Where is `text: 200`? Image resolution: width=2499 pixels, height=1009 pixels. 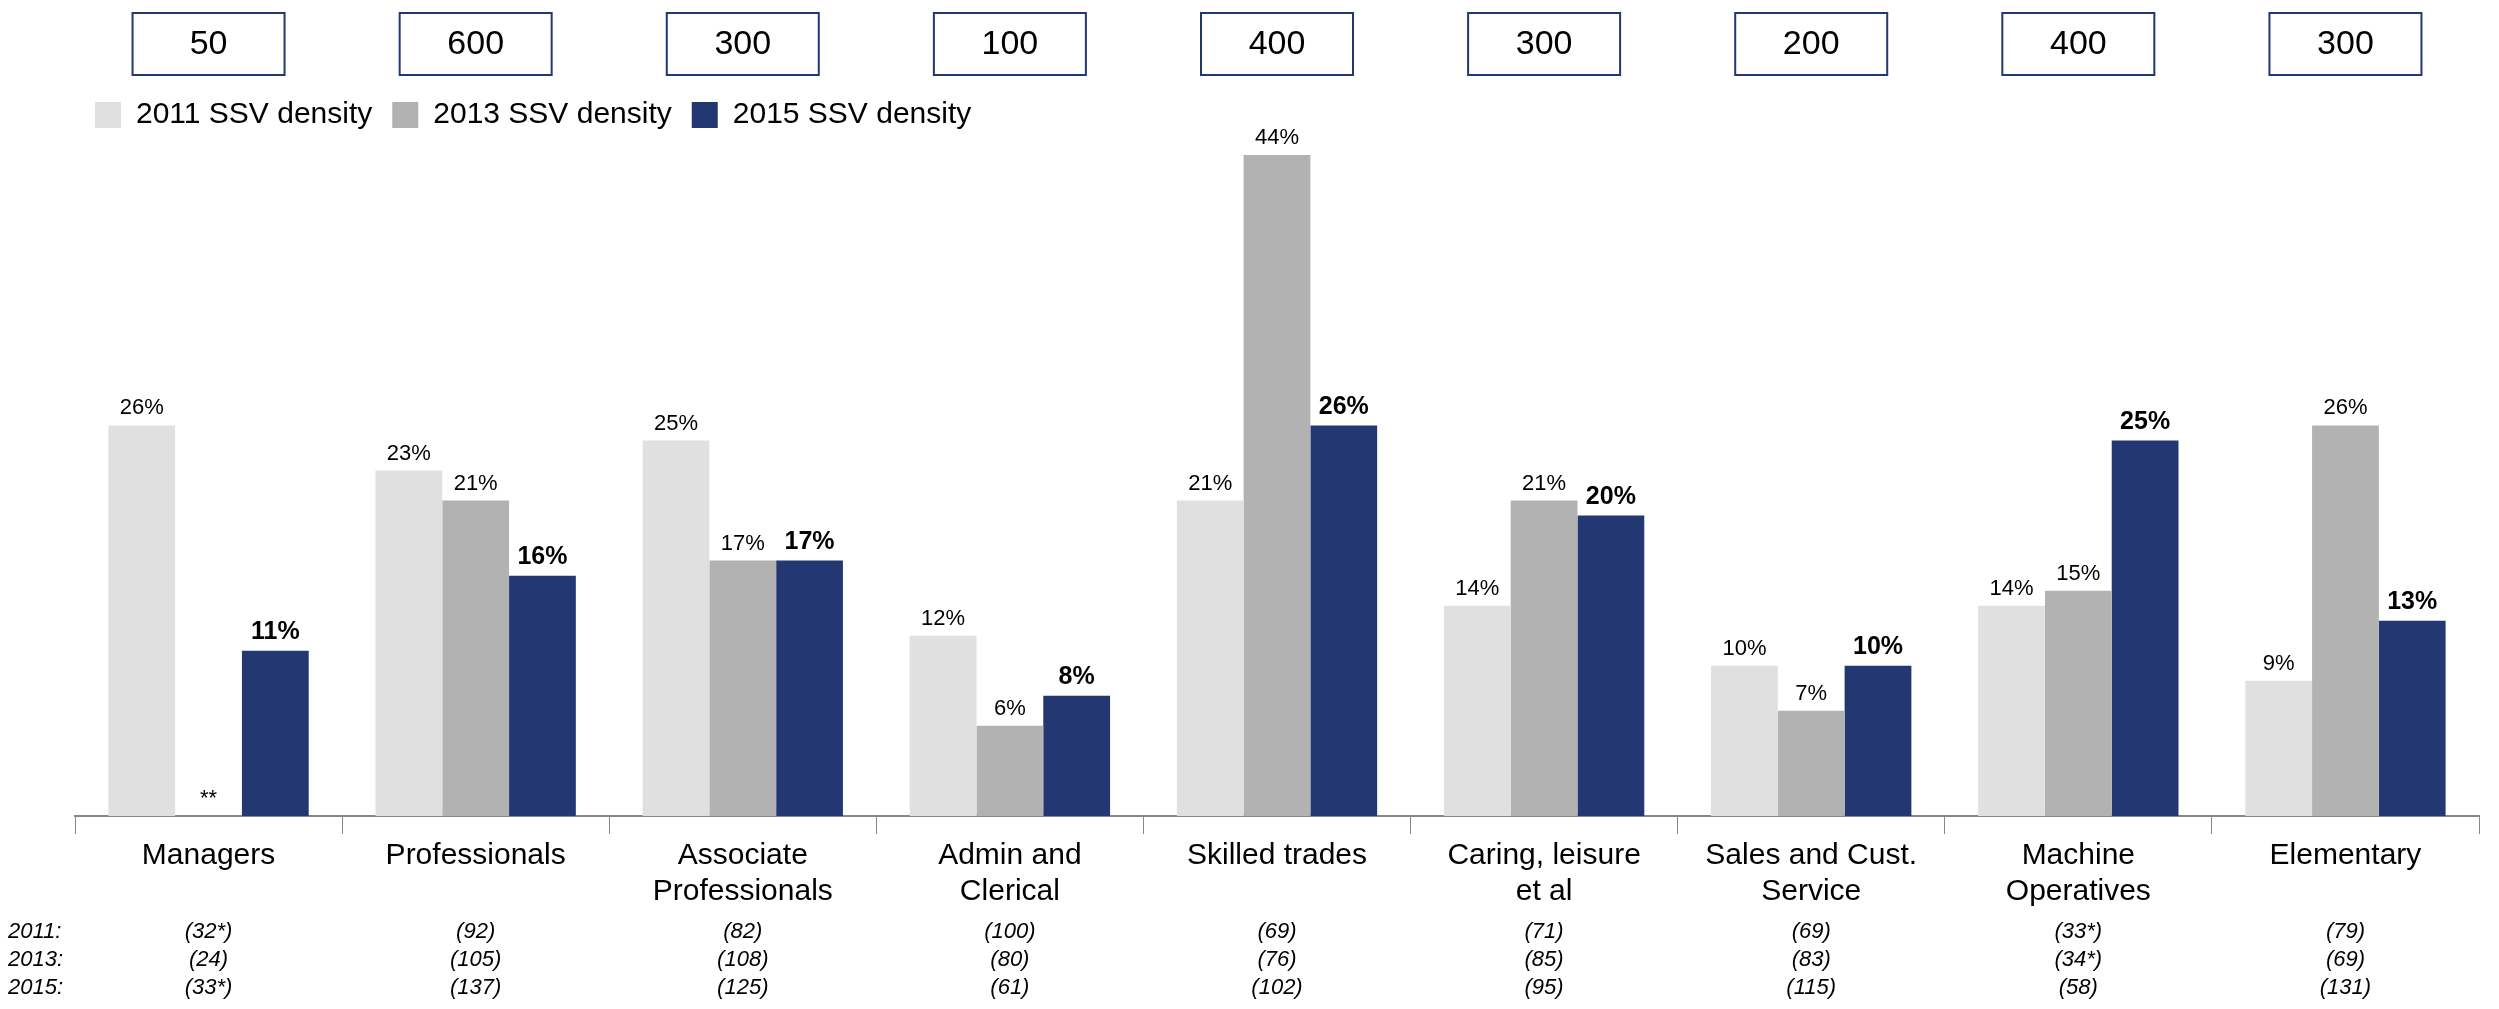
text: 200 is located at coordinates (1811, 42).